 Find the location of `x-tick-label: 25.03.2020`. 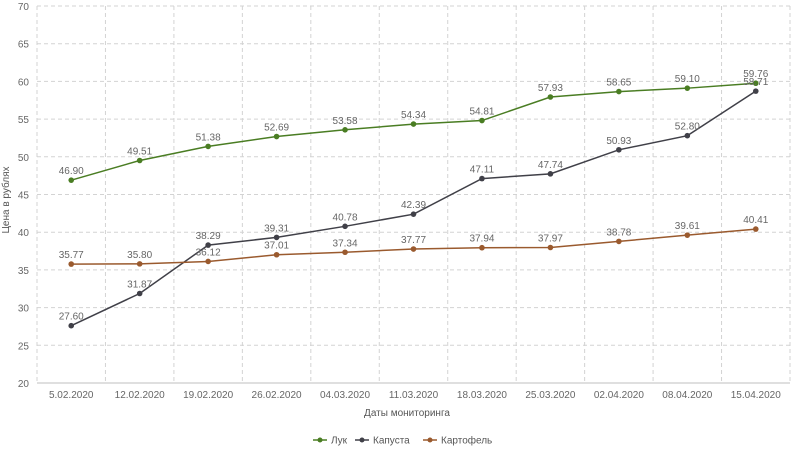

x-tick-label: 25.03.2020 is located at coordinates (550, 395).